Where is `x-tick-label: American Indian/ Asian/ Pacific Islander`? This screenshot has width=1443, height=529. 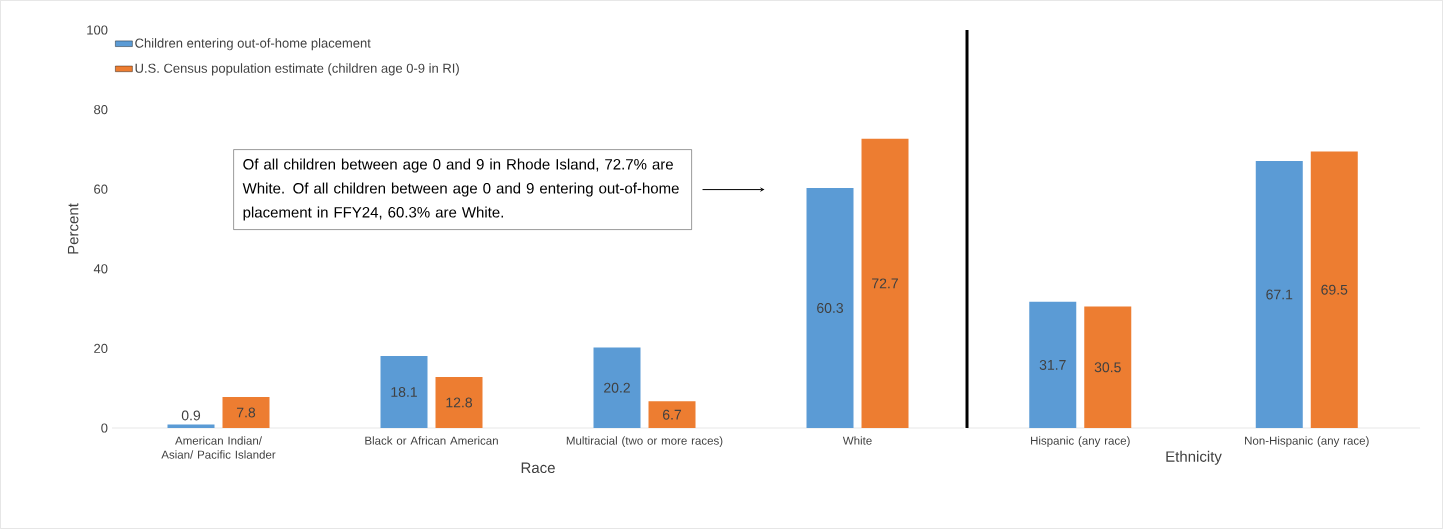 x-tick-label: American Indian/ Asian/ Pacific Islander is located at coordinates (218, 447).